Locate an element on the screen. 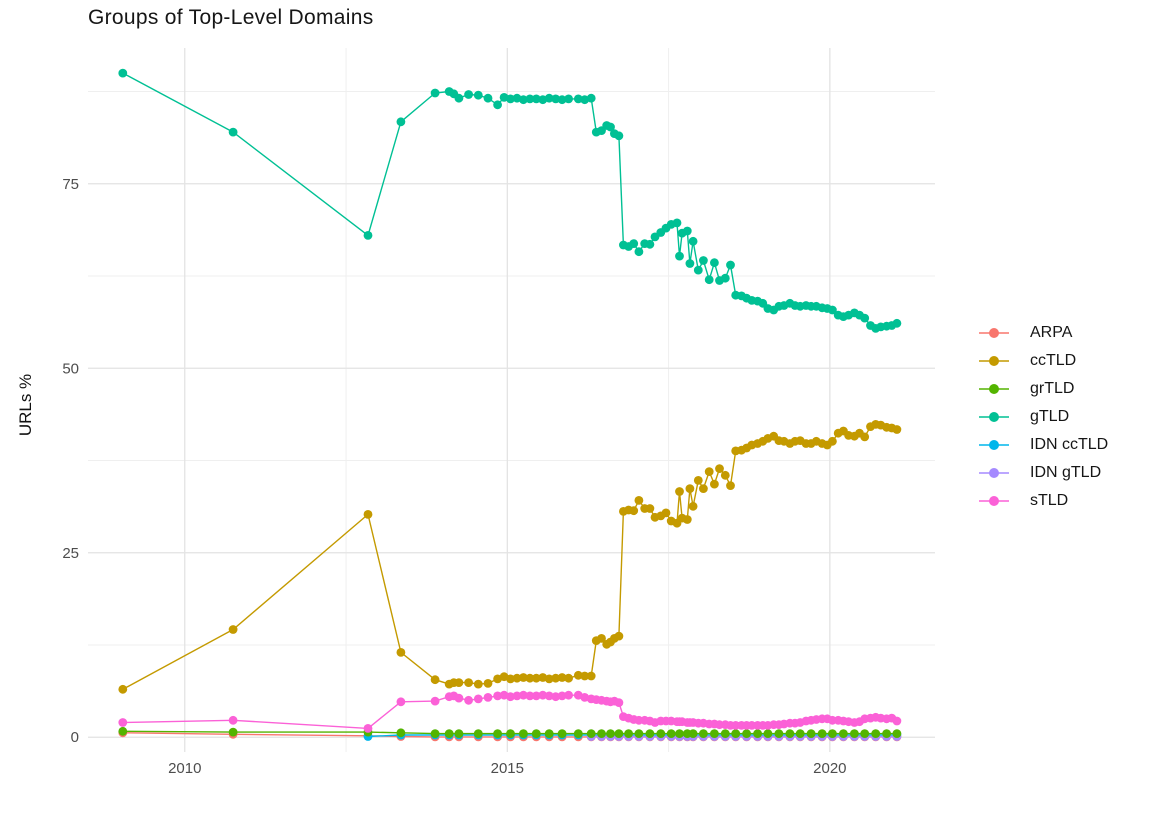 The image size is (1164, 827). legend-item-grTLD: grTLD is located at coordinates (1042, 389).